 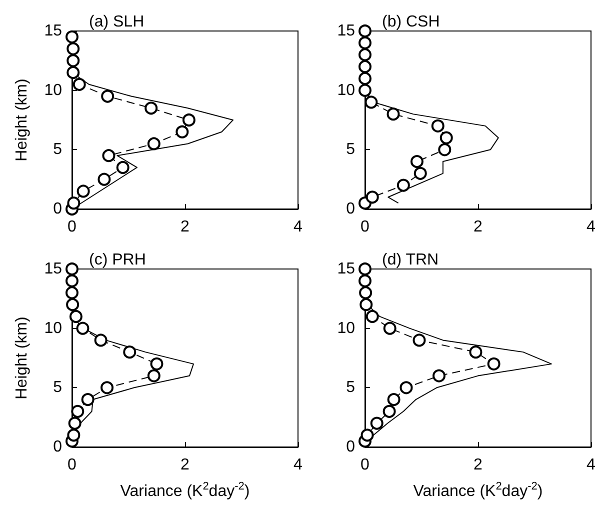 I want to click on chart-title: (a) SLH, so click(x=116, y=22).